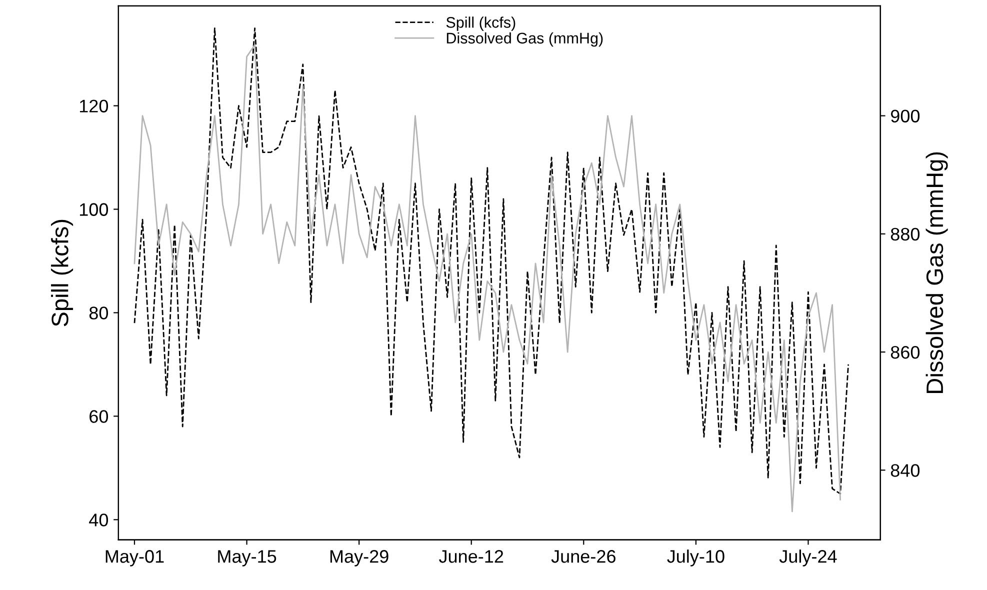 The height and width of the screenshot is (590, 987). Describe the element at coordinates (98, 520) in the screenshot. I see `y-tick-label: 40` at that location.